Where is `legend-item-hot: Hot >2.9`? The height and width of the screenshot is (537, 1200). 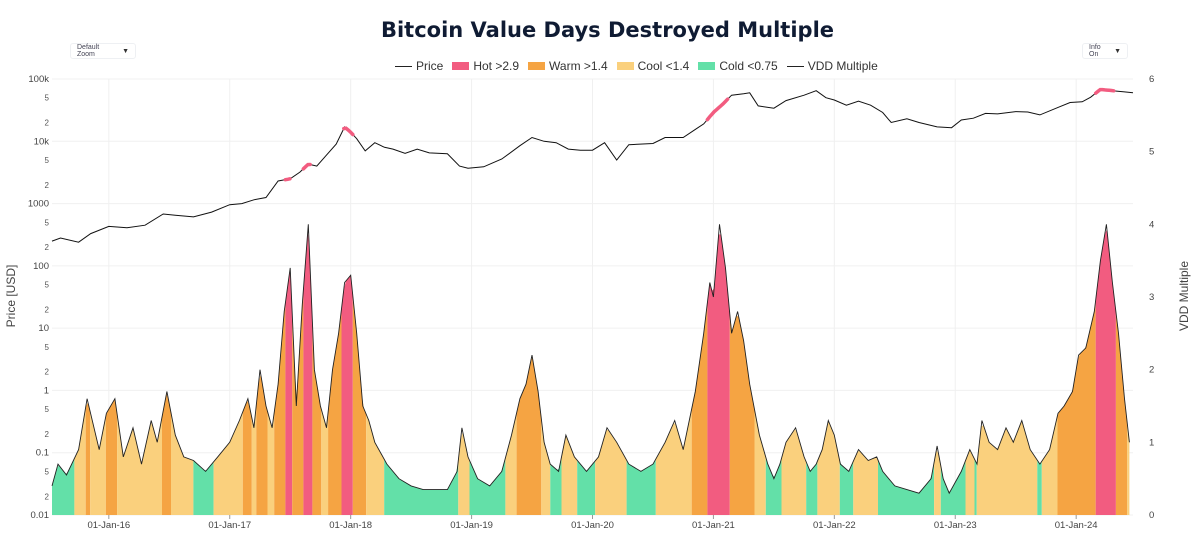
legend-item-hot: Hot >2.9 is located at coordinates (485, 66).